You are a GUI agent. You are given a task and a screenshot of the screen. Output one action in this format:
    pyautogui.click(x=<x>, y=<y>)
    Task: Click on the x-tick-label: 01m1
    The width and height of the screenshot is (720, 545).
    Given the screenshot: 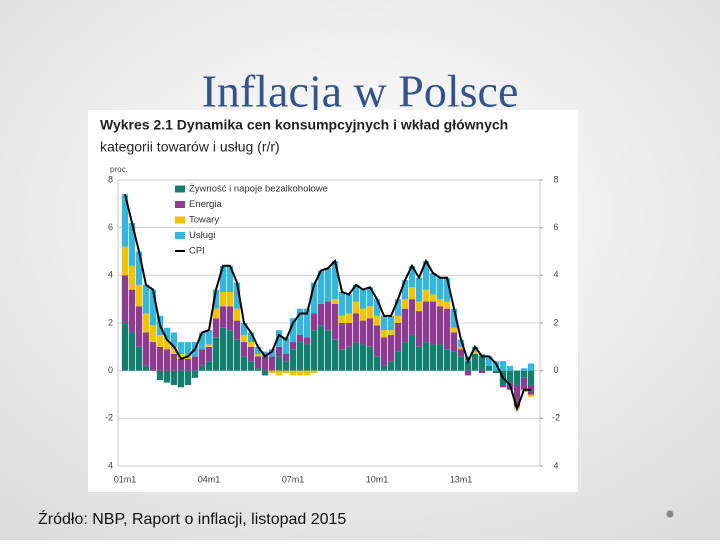 What is the action you would take?
    pyautogui.click(x=125, y=479)
    